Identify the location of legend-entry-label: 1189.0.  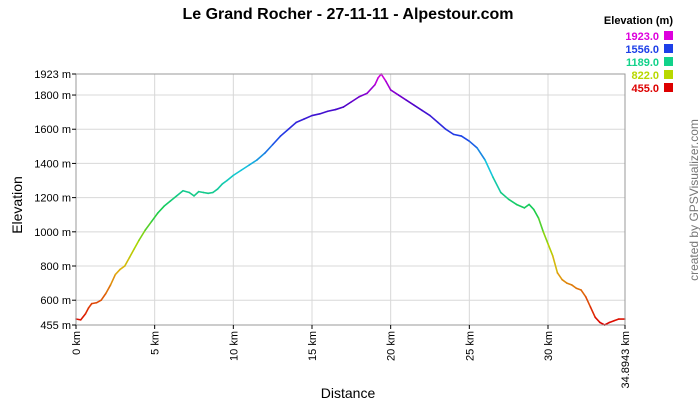
(642, 63).